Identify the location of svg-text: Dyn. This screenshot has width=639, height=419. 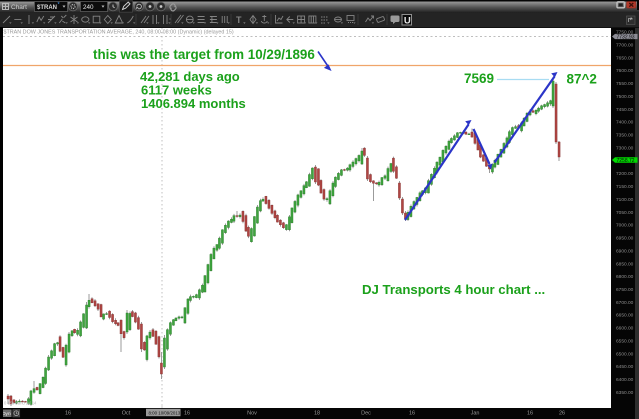
(6, 414).